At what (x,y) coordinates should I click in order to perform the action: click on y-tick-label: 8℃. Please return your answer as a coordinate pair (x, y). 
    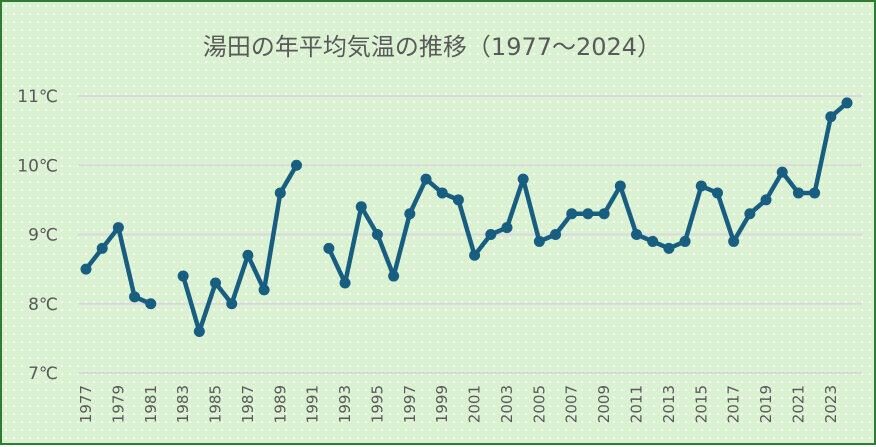
    Looking at the image, I should click on (43, 305).